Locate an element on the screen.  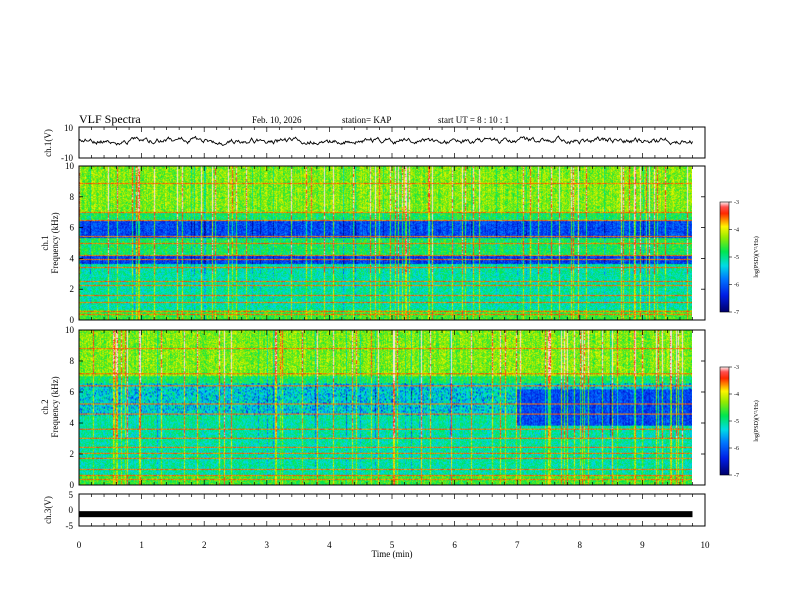
x-tick-label: 4 is located at coordinates (329, 545).